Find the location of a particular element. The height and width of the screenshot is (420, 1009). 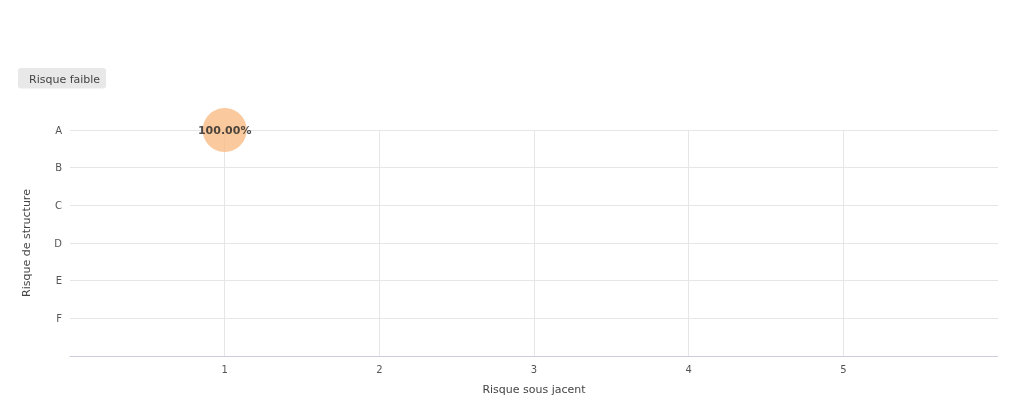

y-tick-label: C is located at coordinates (59, 205).